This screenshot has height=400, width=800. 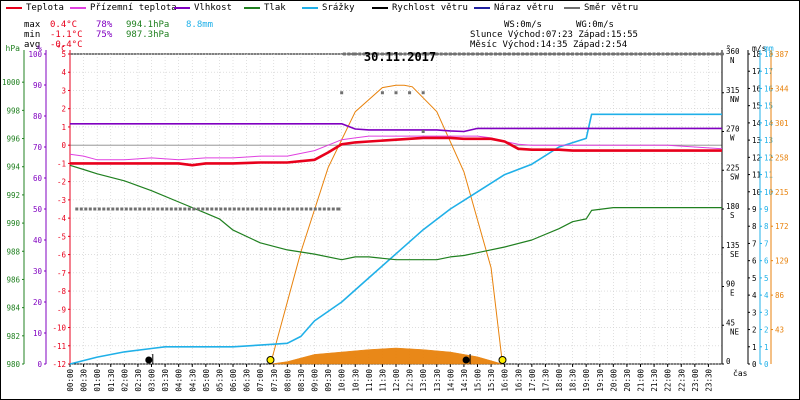 I want to click on x-tick-label: 11:30, so click(x=382, y=380).